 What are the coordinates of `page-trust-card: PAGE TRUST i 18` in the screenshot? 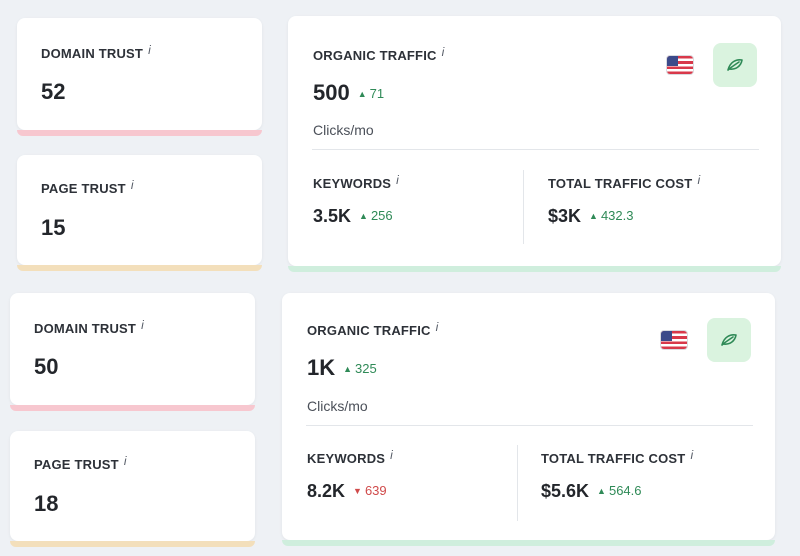 It's located at (132, 489).